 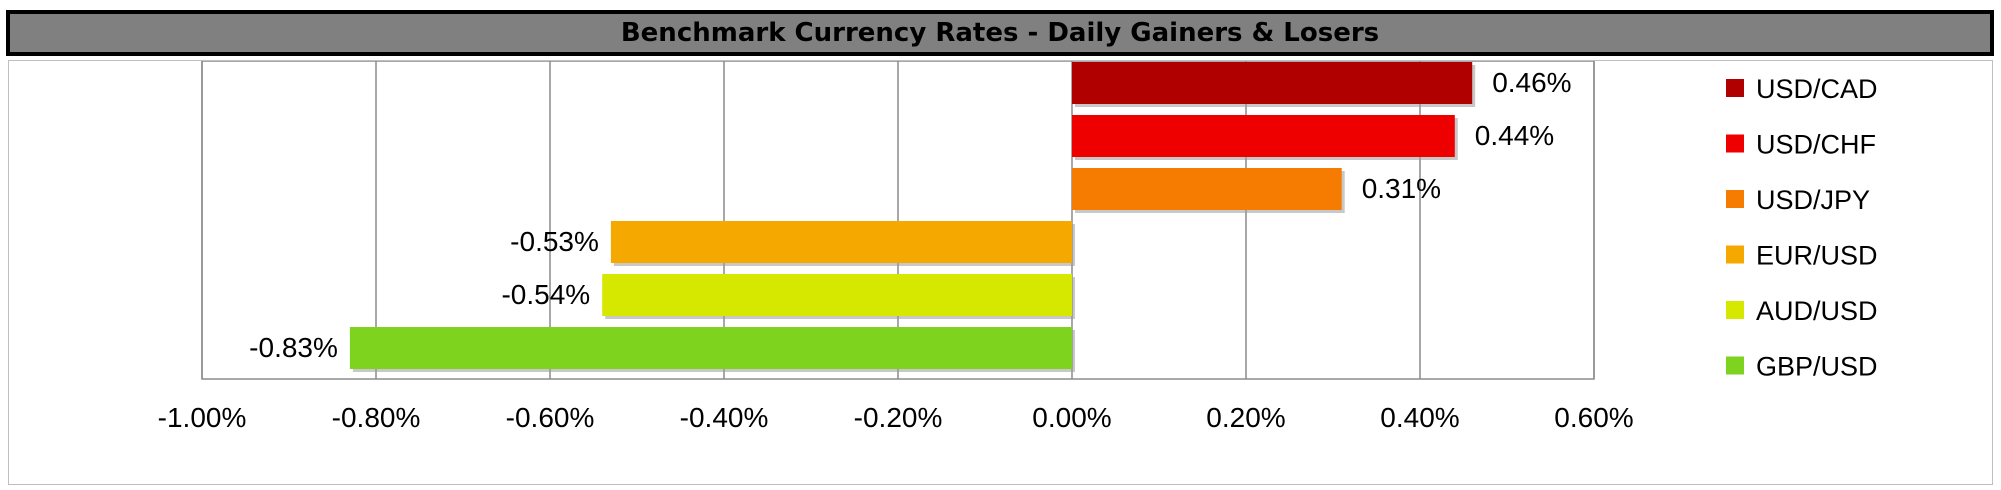 I want to click on data-label: -0.83%, so click(x=293, y=347).